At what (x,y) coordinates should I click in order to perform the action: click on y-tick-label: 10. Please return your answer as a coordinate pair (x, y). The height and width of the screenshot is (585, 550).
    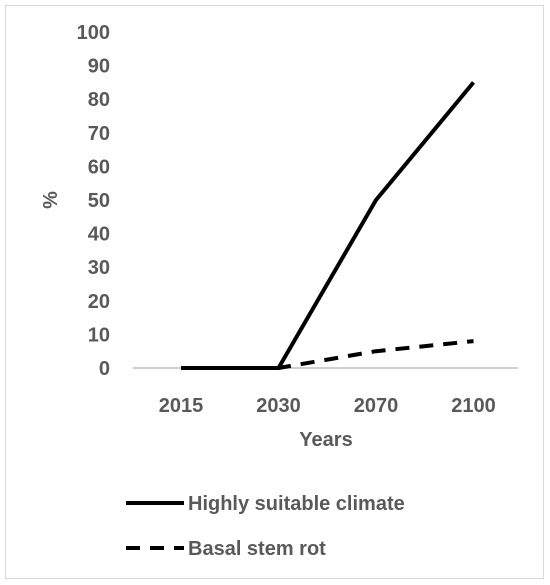
    Looking at the image, I should click on (99, 335).